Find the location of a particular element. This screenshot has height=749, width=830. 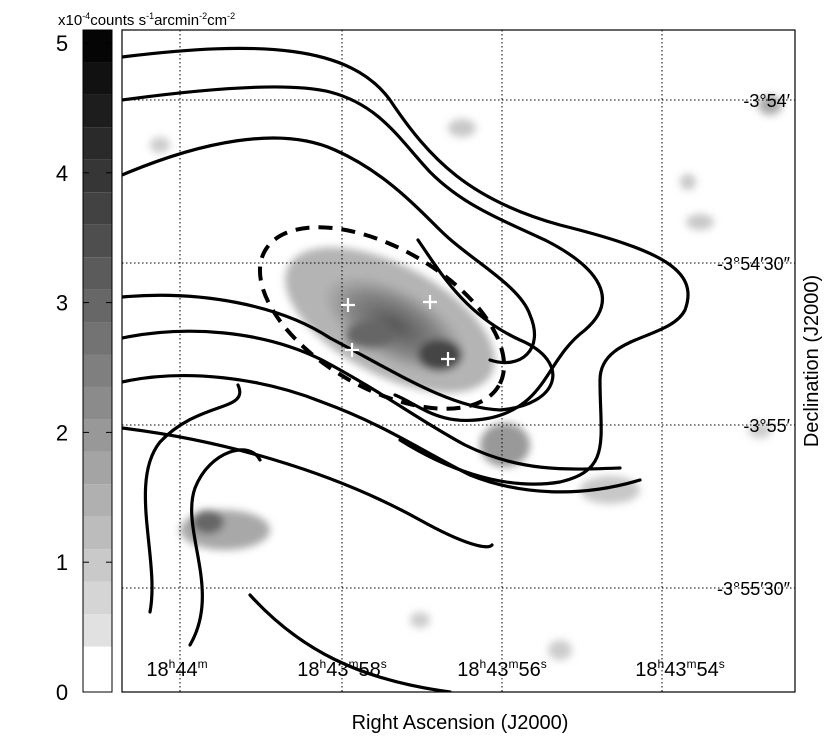

source-markers is located at coordinates (398, 330).